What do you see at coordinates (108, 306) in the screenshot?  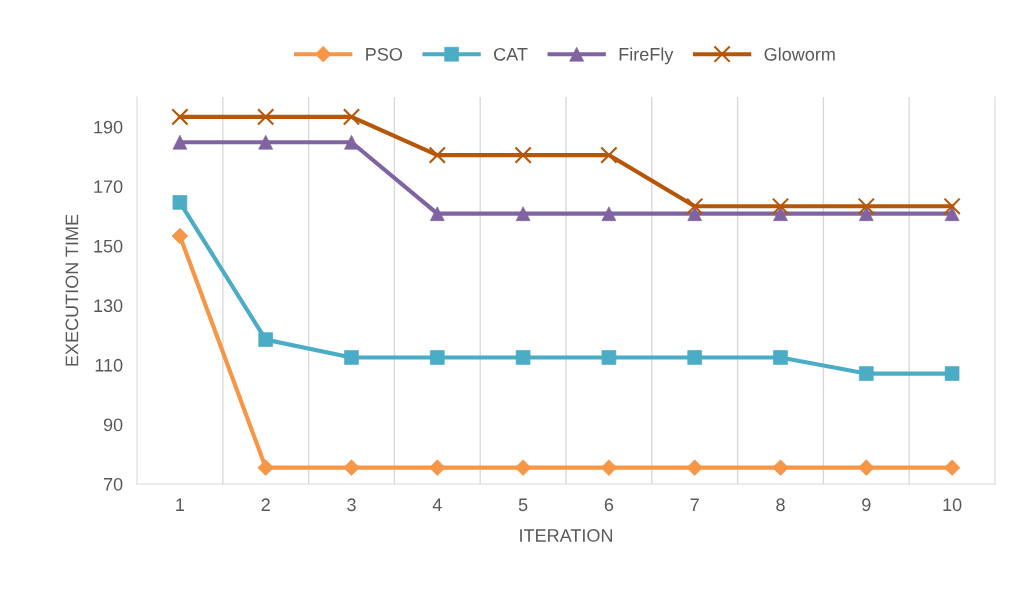 I see `y-tick-label: 130` at bounding box center [108, 306].